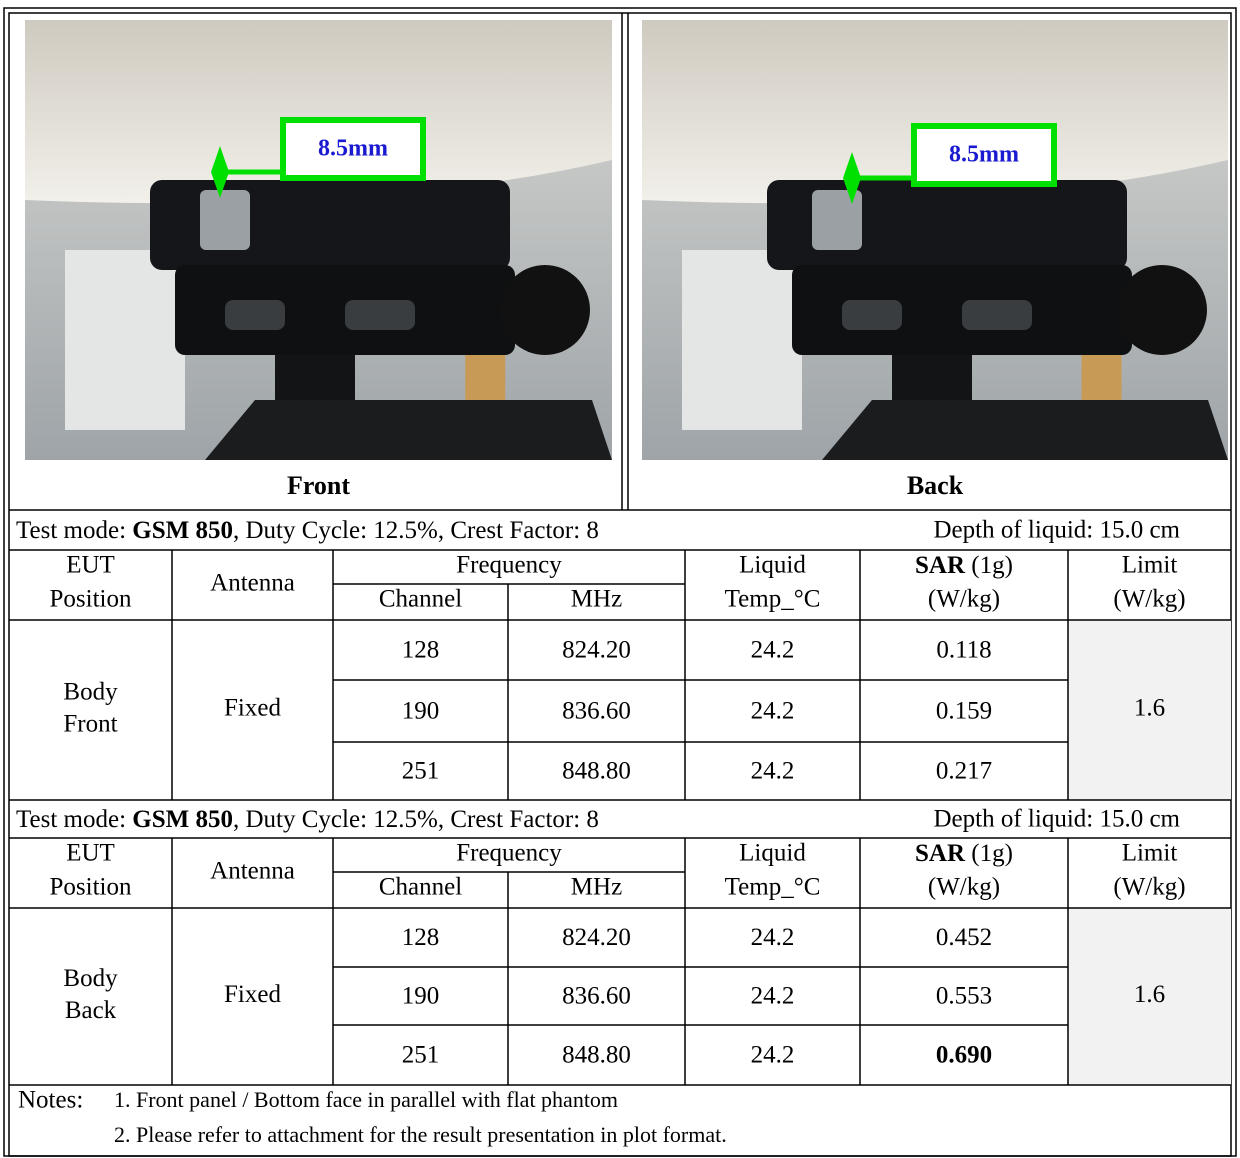 Image resolution: width=1240 pixels, height=1158 pixels. Describe the element at coordinates (964, 996) in the screenshot. I see `cell-text: 0.553` at that location.